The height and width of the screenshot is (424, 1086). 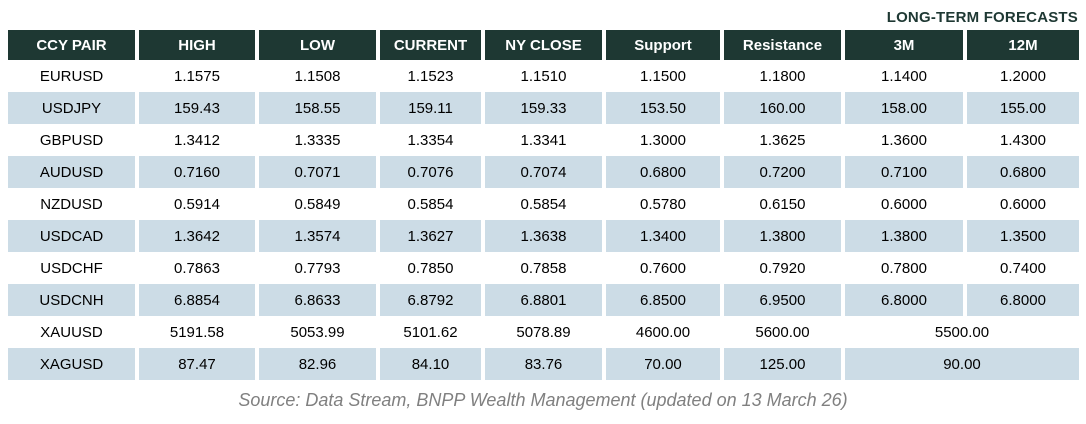 I want to click on m12-cell: 1.3500, so click(x=1023, y=236).